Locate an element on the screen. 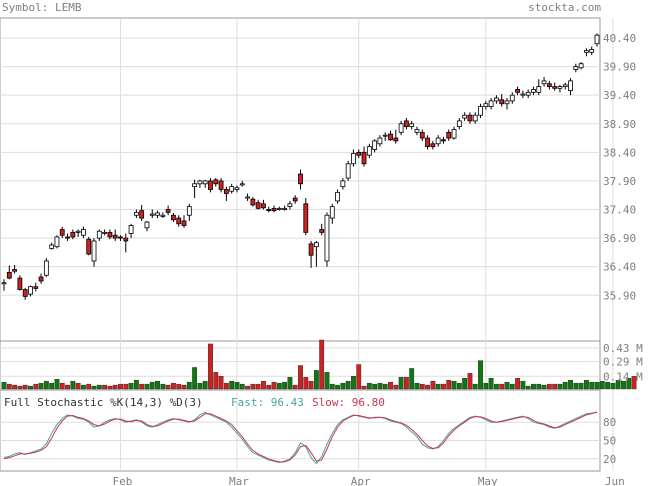 The image size is (655, 486). stochastic-title: Full Stochastic %K(14,3) %D(3) is located at coordinates (103, 402).